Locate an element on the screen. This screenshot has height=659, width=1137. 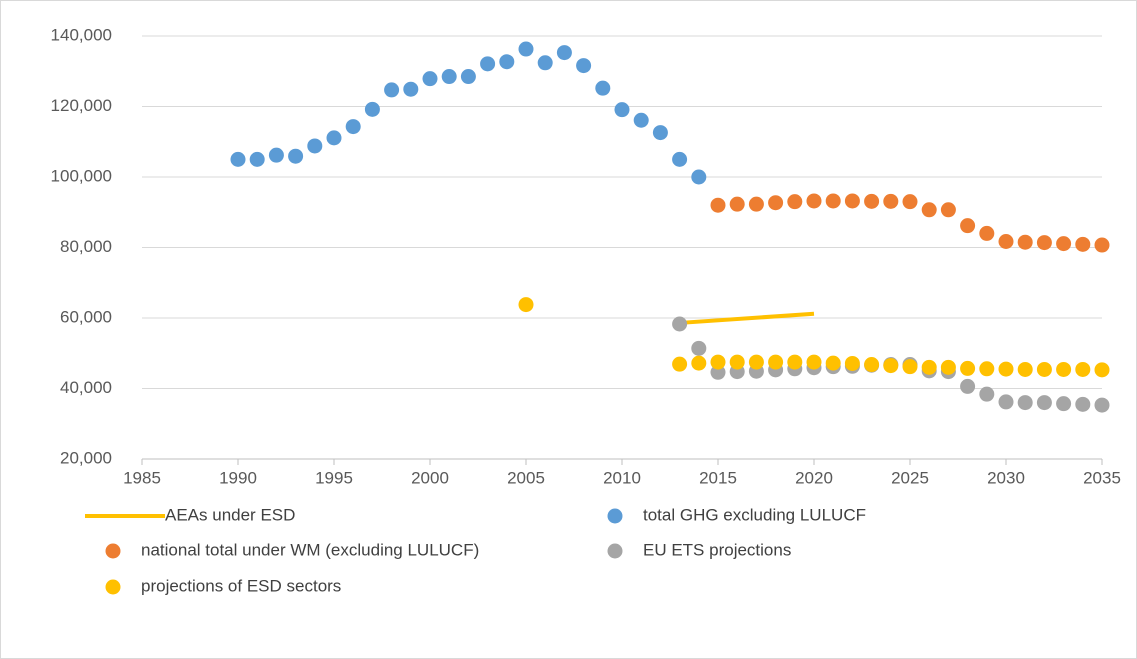
y-tick-label: 20,000 is located at coordinates (86, 457).